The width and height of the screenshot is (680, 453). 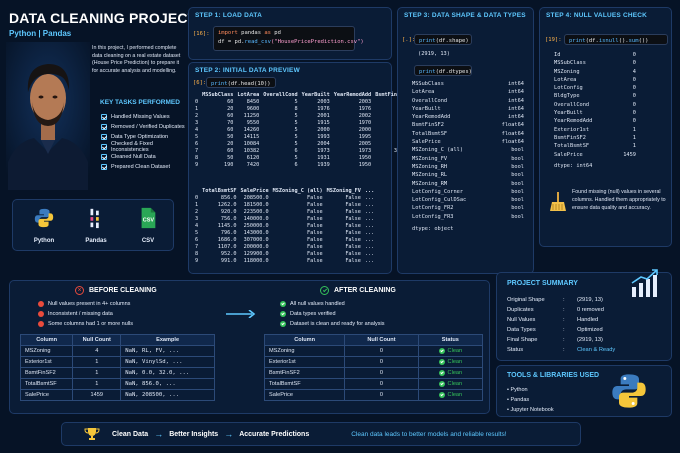 What do you see at coordinates (241, 82) in the screenshot?
I see `step2-code-cell: print(df.head(10))` at bounding box center [241, 82].